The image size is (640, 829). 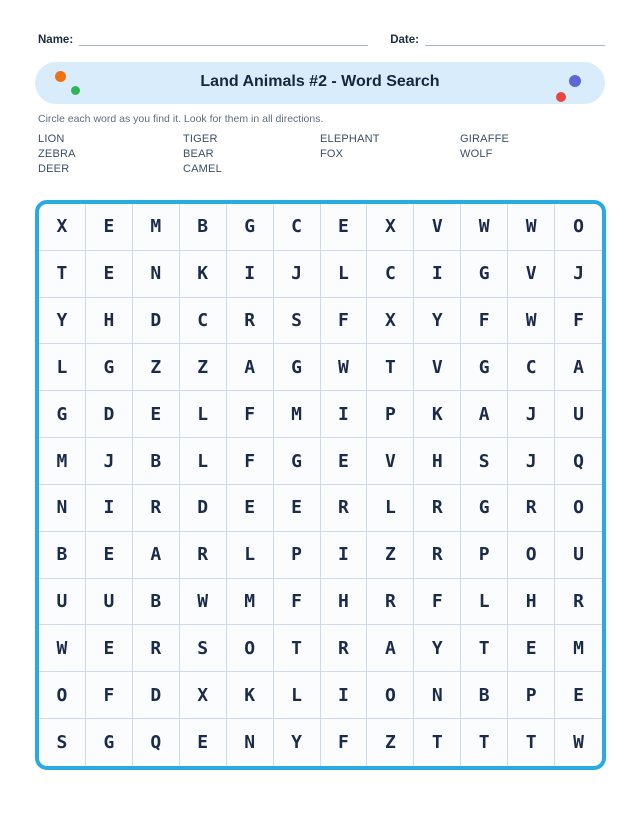 I want to click on word-item: LION, so click(x=51, y=138).